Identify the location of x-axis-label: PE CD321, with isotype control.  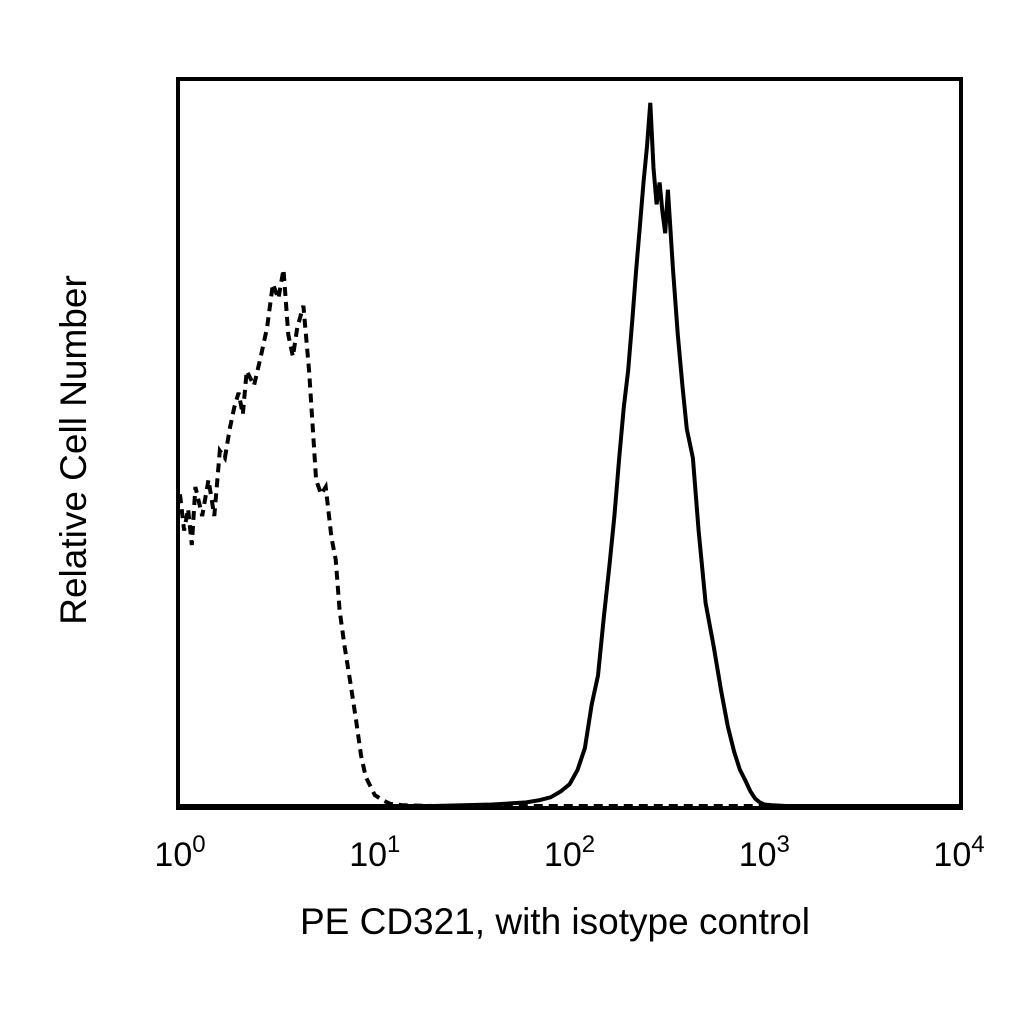
(555, 921).